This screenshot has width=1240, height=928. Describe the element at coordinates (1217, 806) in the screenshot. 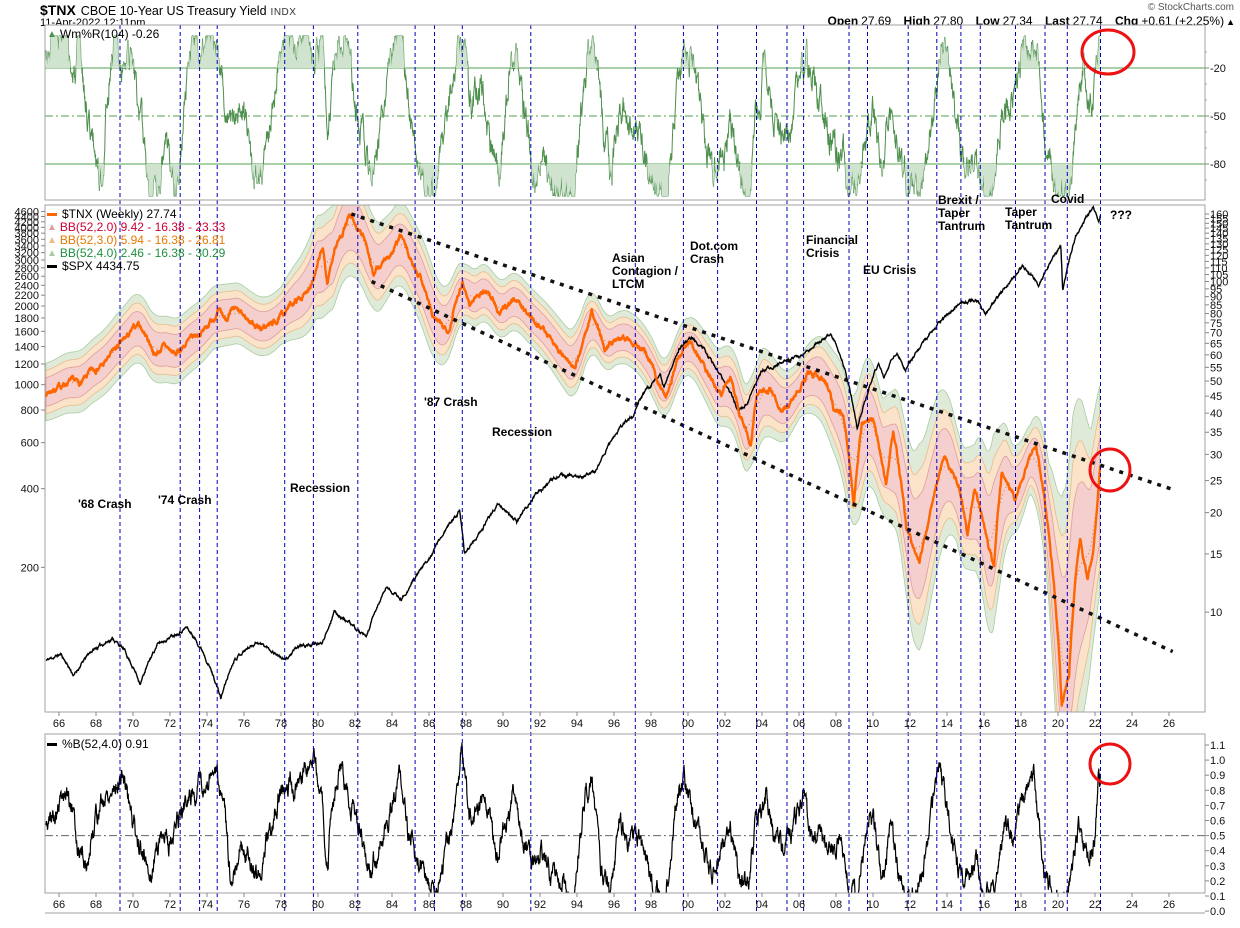

I see `svg-text: 0.7` at that location.